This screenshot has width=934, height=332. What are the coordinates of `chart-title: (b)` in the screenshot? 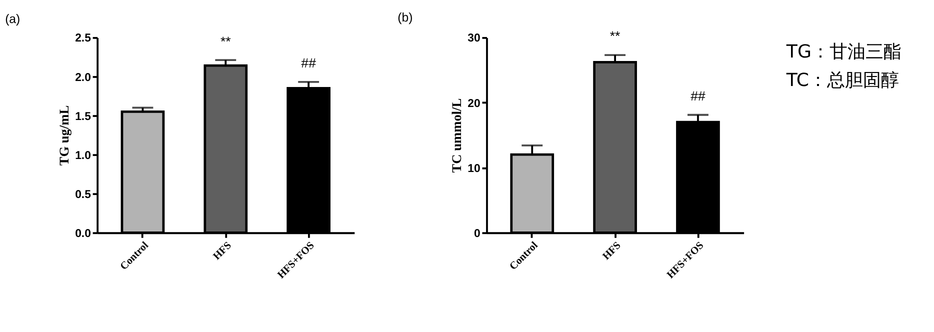 It's located at (405, 17).